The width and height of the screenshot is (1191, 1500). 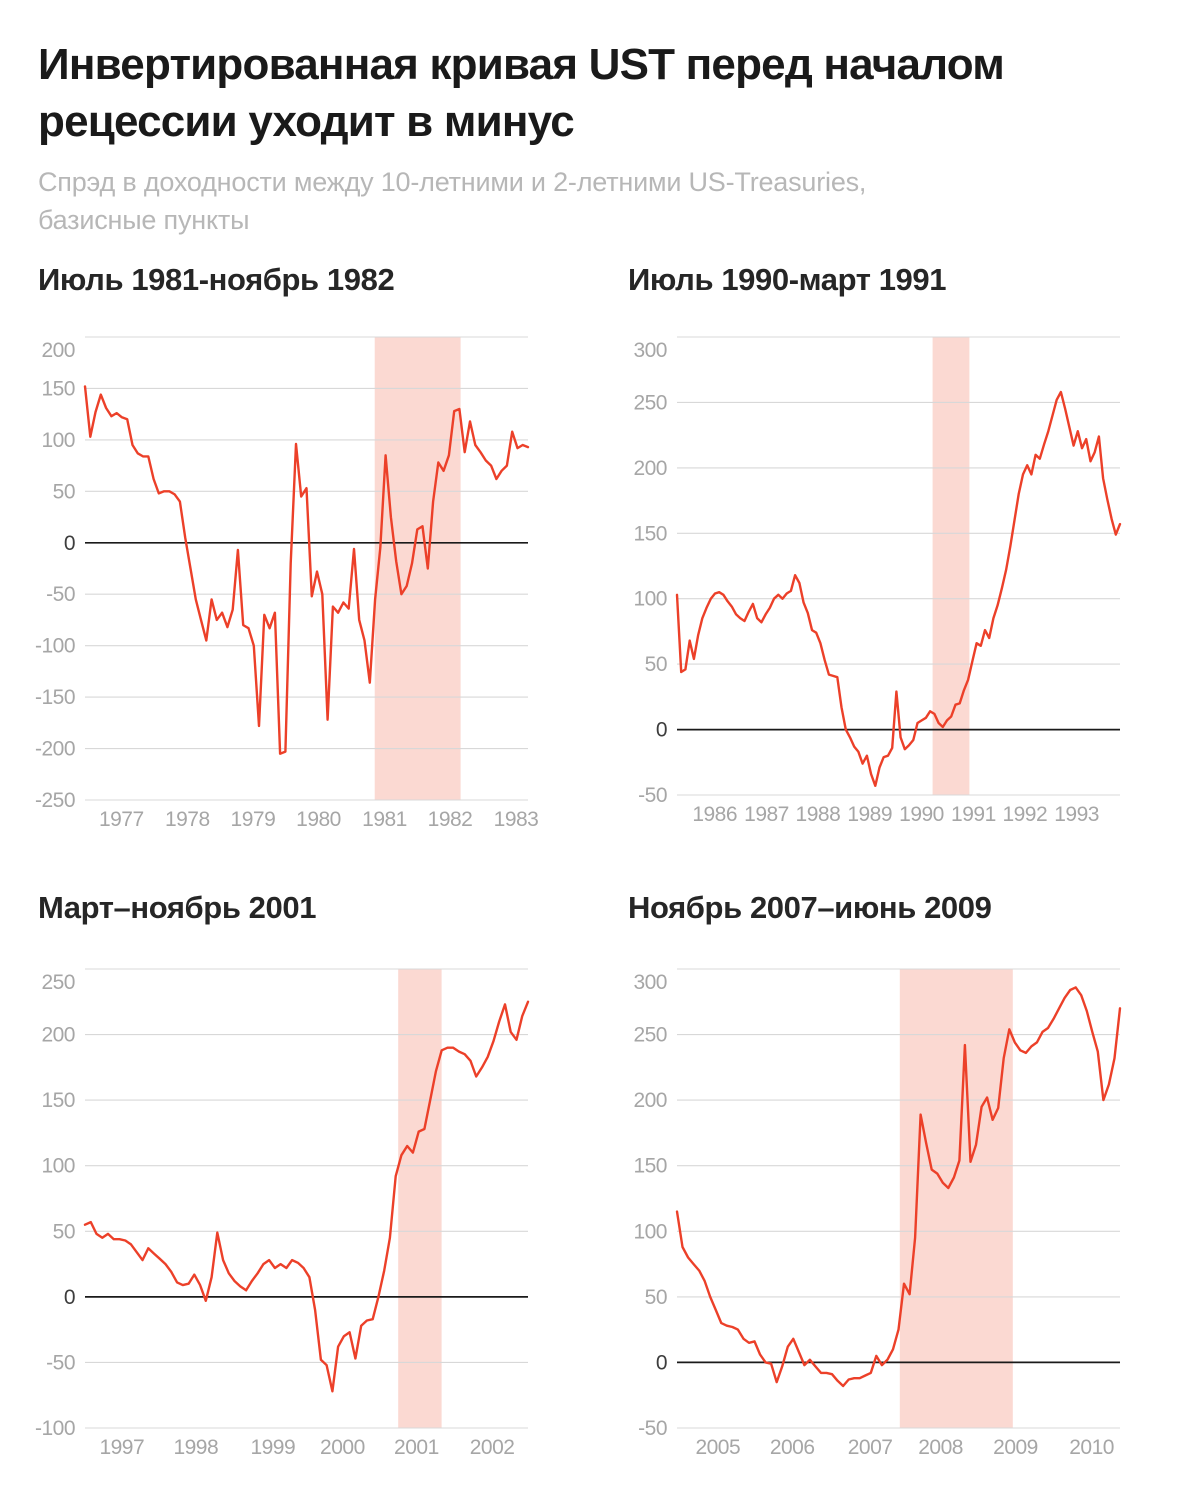 I want to click on x-axis-label: 1998, so click(x=195, y=1447).